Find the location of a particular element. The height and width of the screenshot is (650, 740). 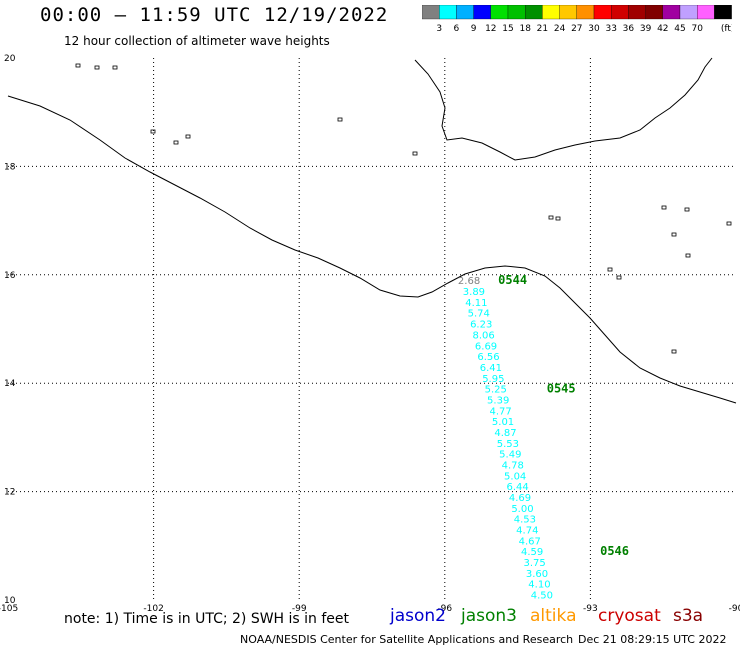

swh-value: 5.04 is located at coordinates (515, 476).